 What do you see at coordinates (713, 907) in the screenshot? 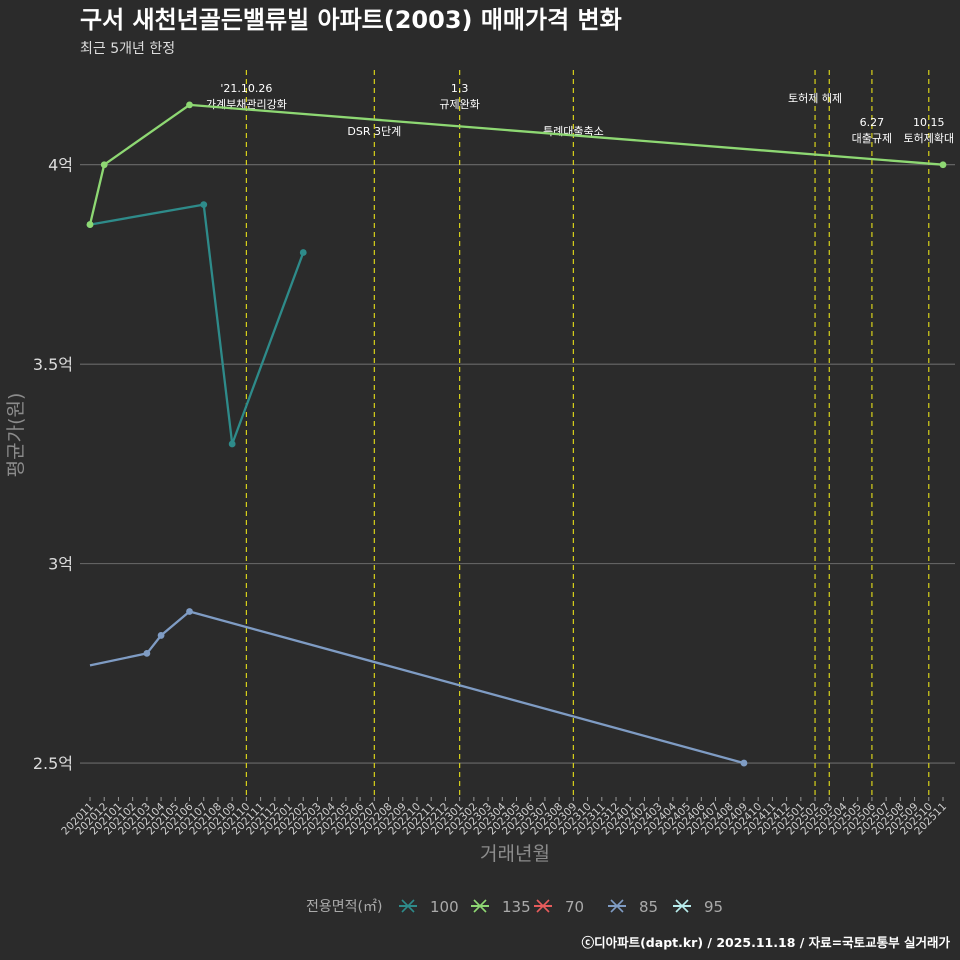
I see `legend-label-95: 95` at bounding box center [713, 907].